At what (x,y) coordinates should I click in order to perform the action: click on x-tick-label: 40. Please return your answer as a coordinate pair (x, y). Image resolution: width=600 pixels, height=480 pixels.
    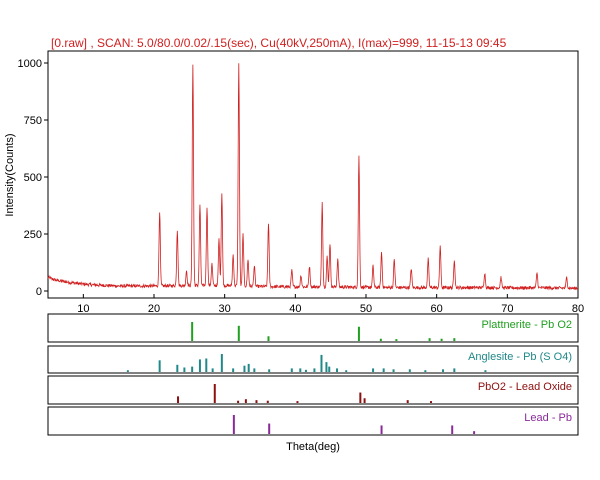
    Looking at the image, I should click on (295, 309).